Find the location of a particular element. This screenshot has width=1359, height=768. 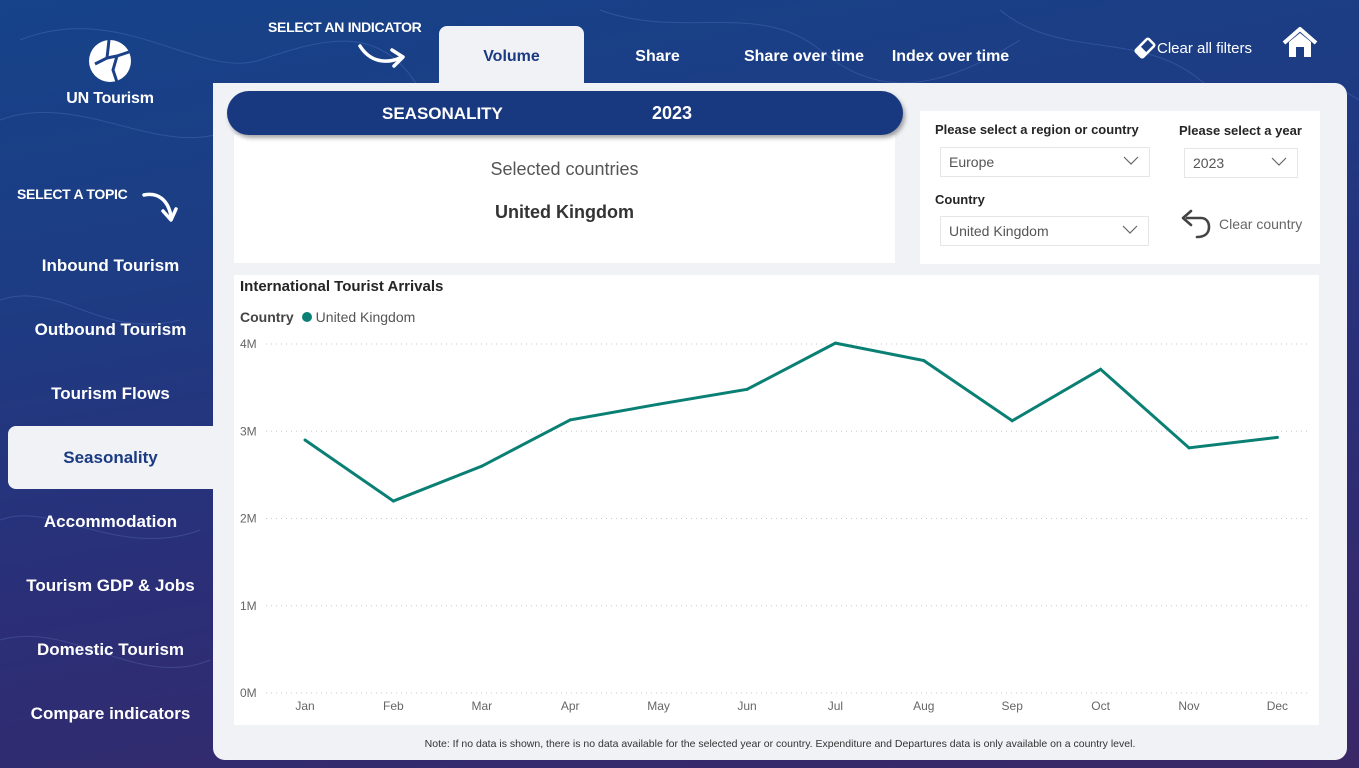

x-tick-label: Nov is located at coordinates (1188, 706).